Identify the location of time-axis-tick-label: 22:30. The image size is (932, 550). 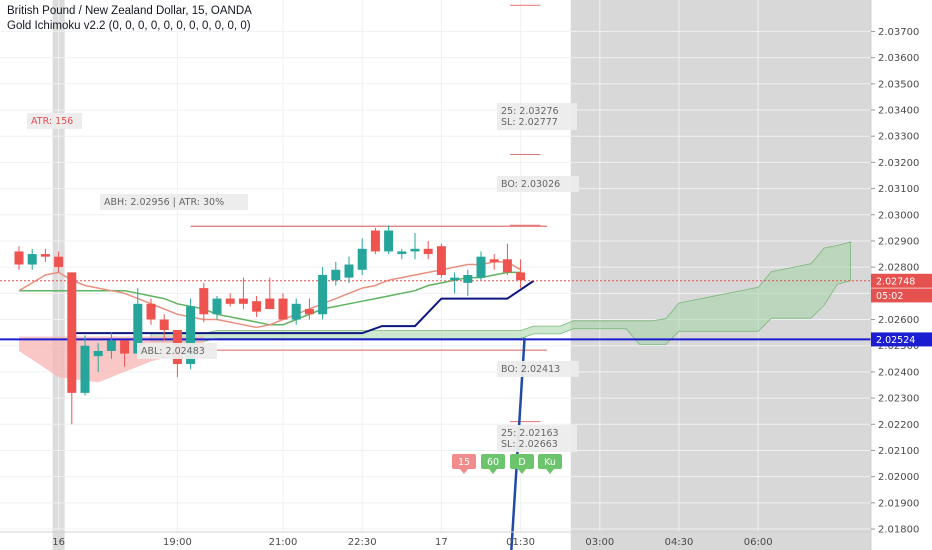
(362, 542).